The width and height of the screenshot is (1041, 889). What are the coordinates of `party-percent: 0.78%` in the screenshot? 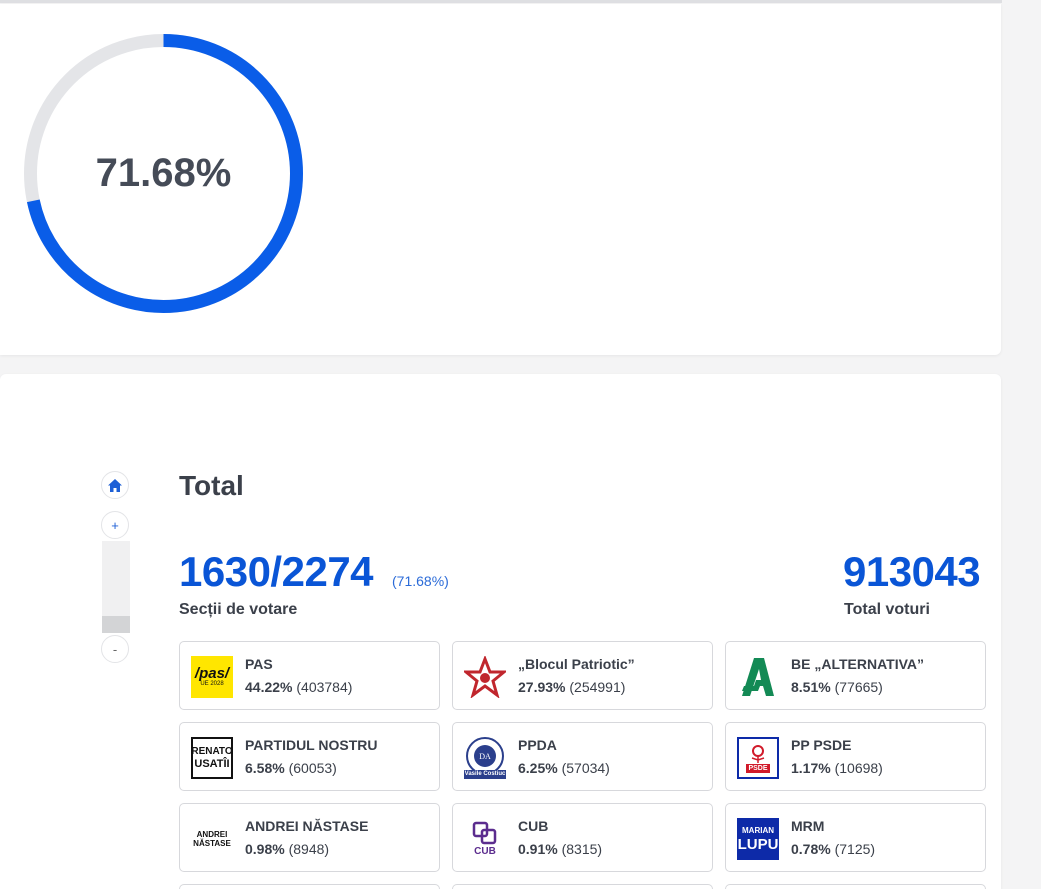 It's located at (811, 849).